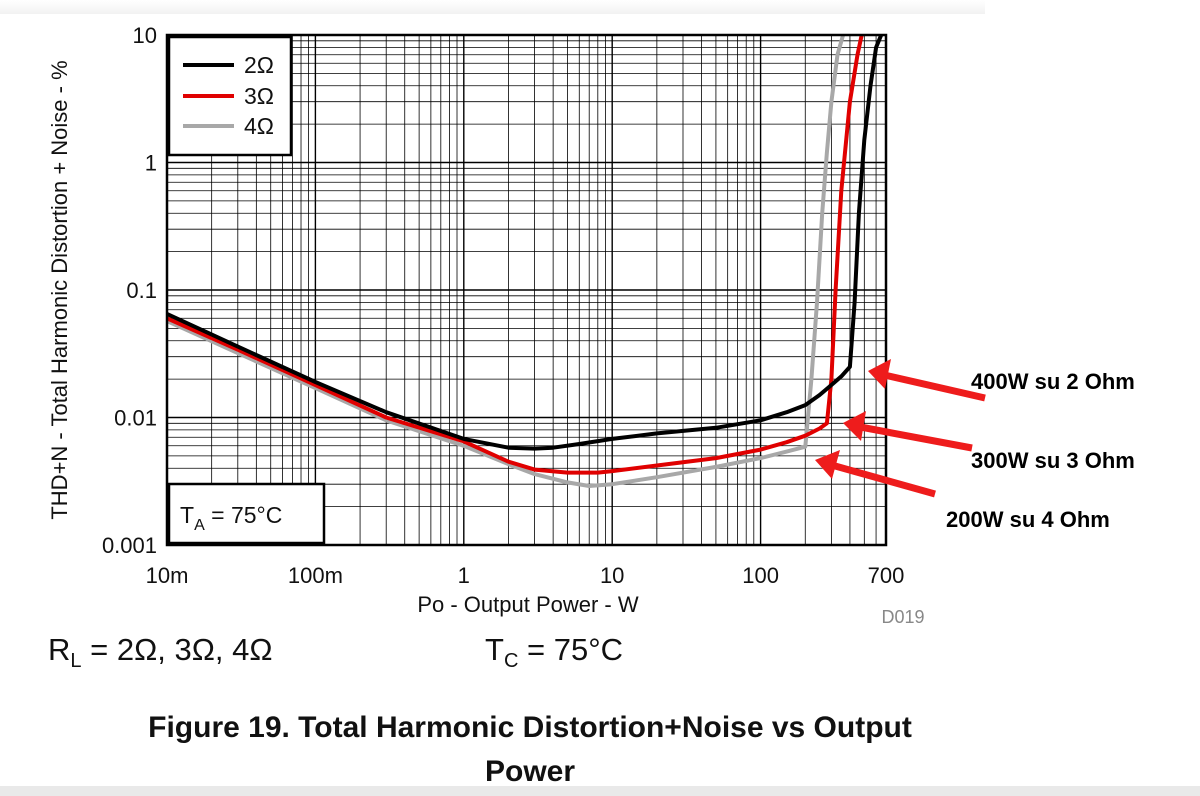 The image size is (1200, 796). I want to click on y-tick-label: 1, so click(151, 163).